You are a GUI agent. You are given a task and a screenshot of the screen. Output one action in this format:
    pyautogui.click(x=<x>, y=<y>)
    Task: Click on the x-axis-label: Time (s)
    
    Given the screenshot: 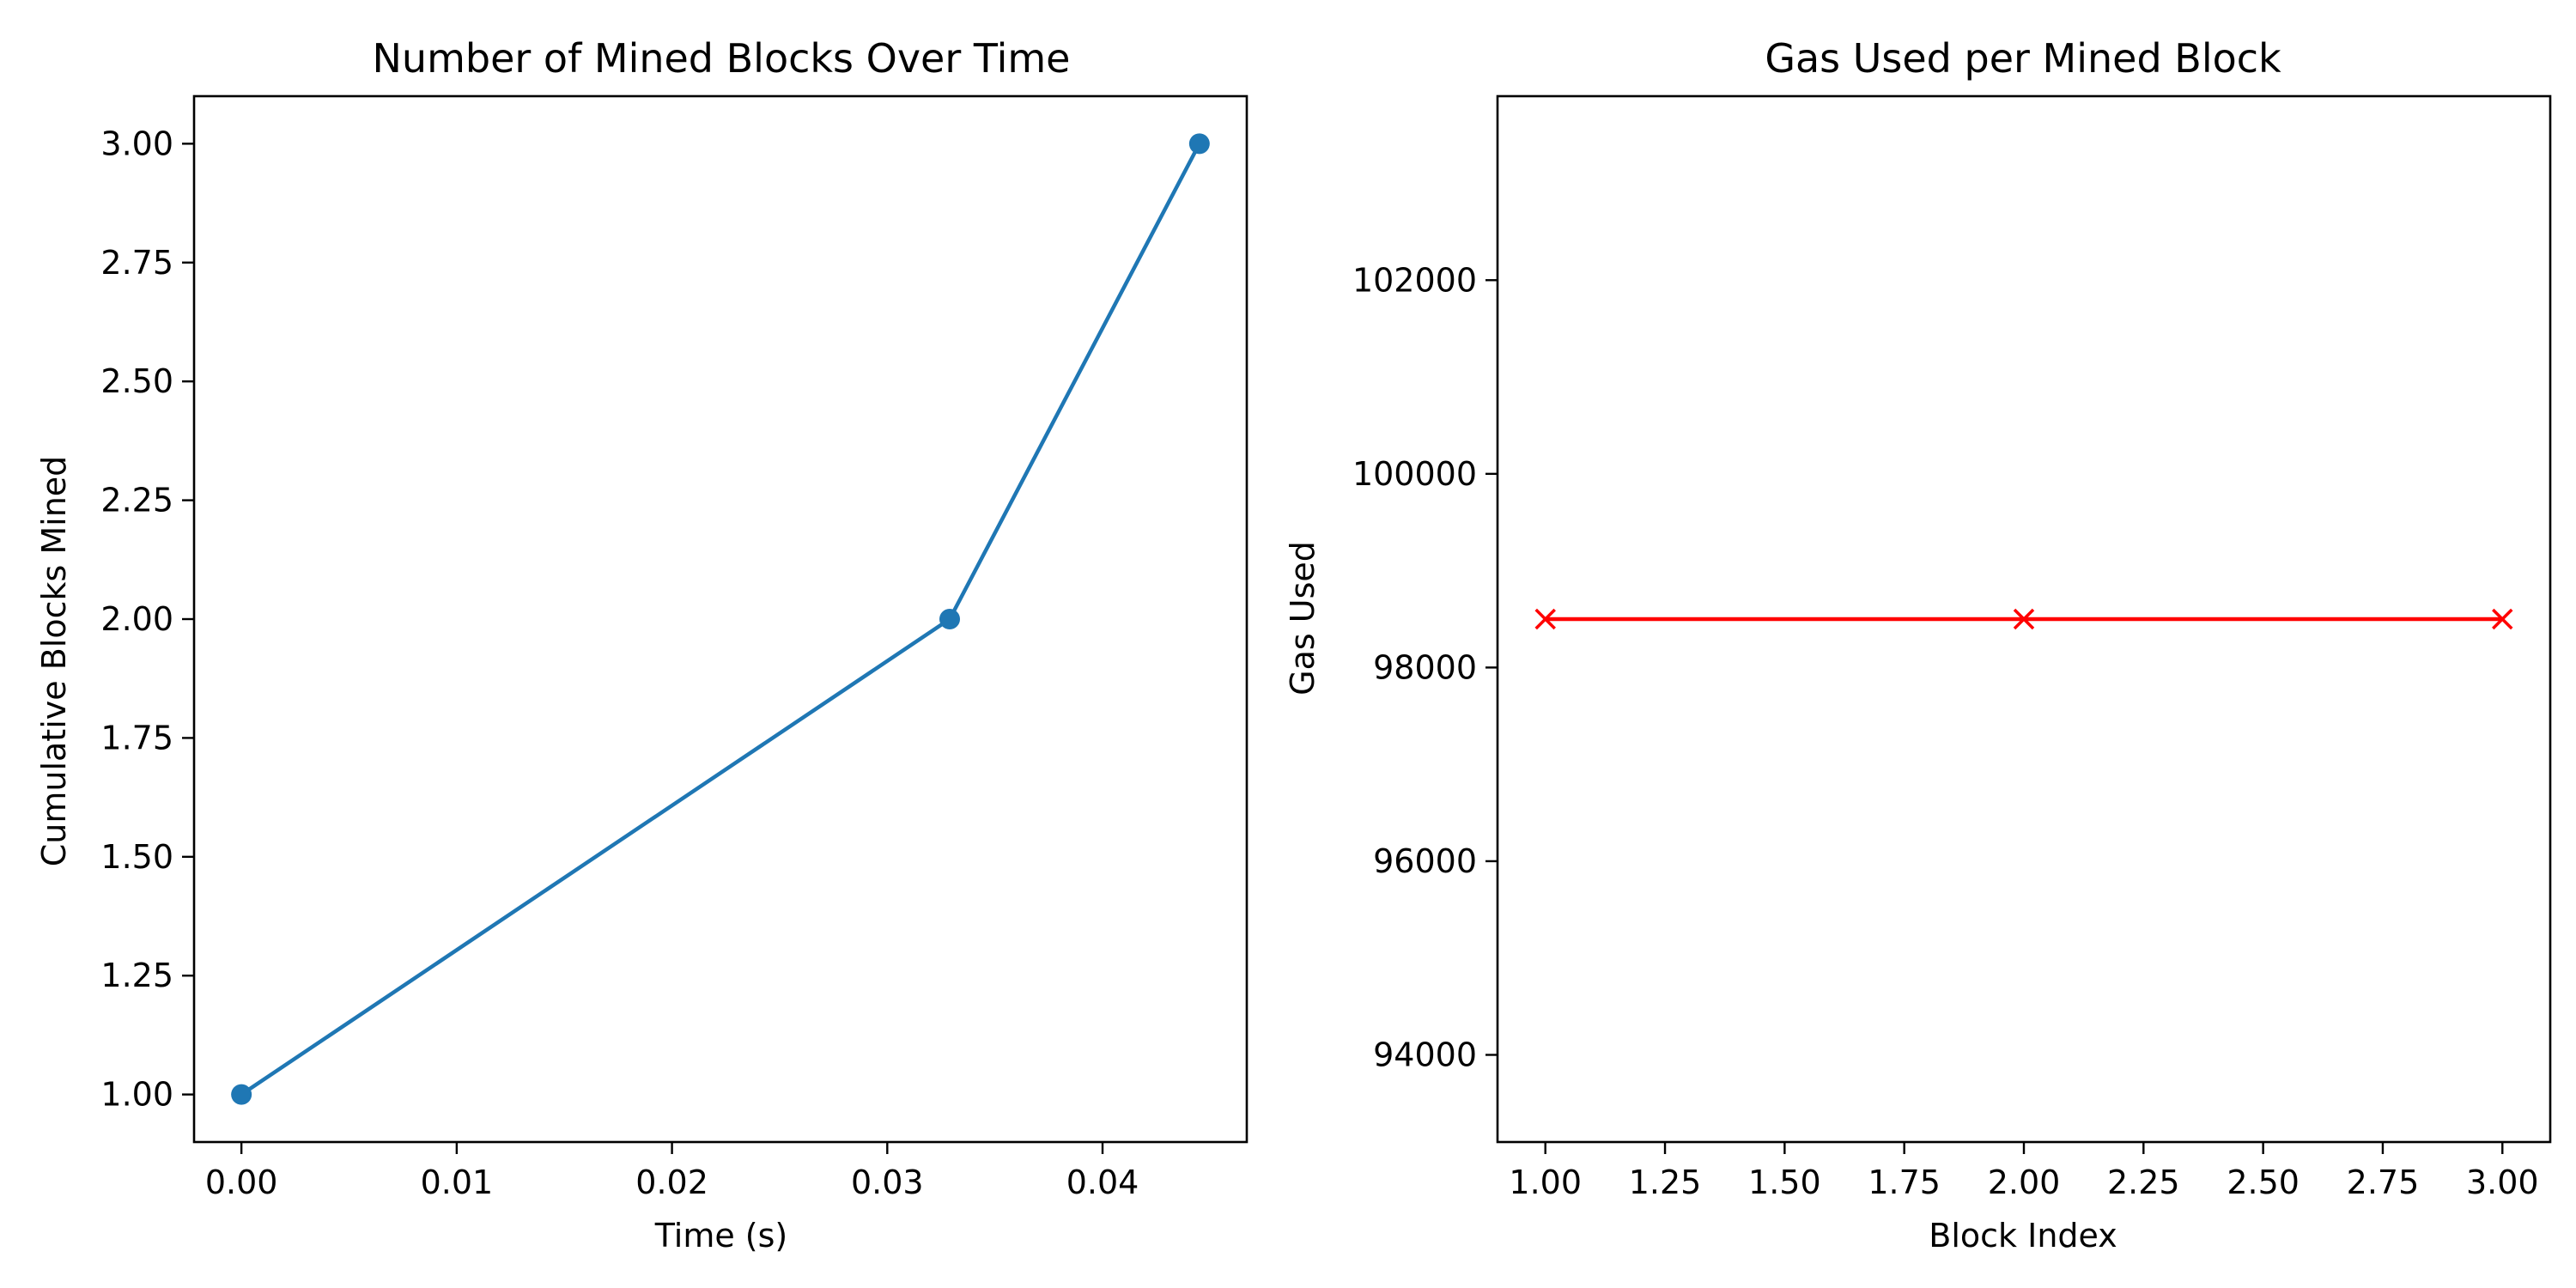 What is the action you would take?
    pyautogui.click(x=721, y=1236)
    